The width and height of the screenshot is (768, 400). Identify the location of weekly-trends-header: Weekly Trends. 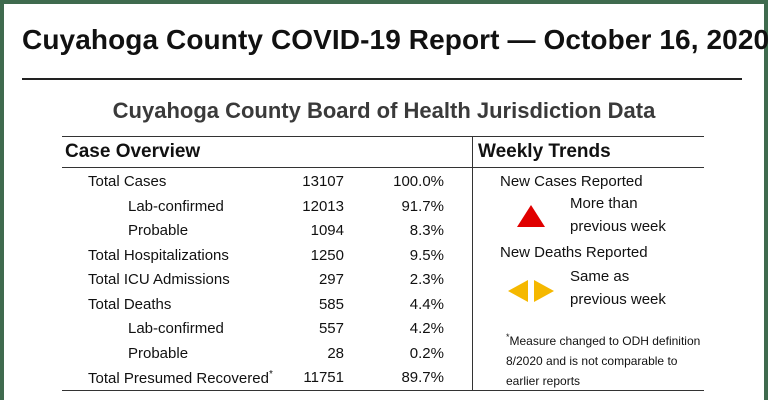
(544, 151).